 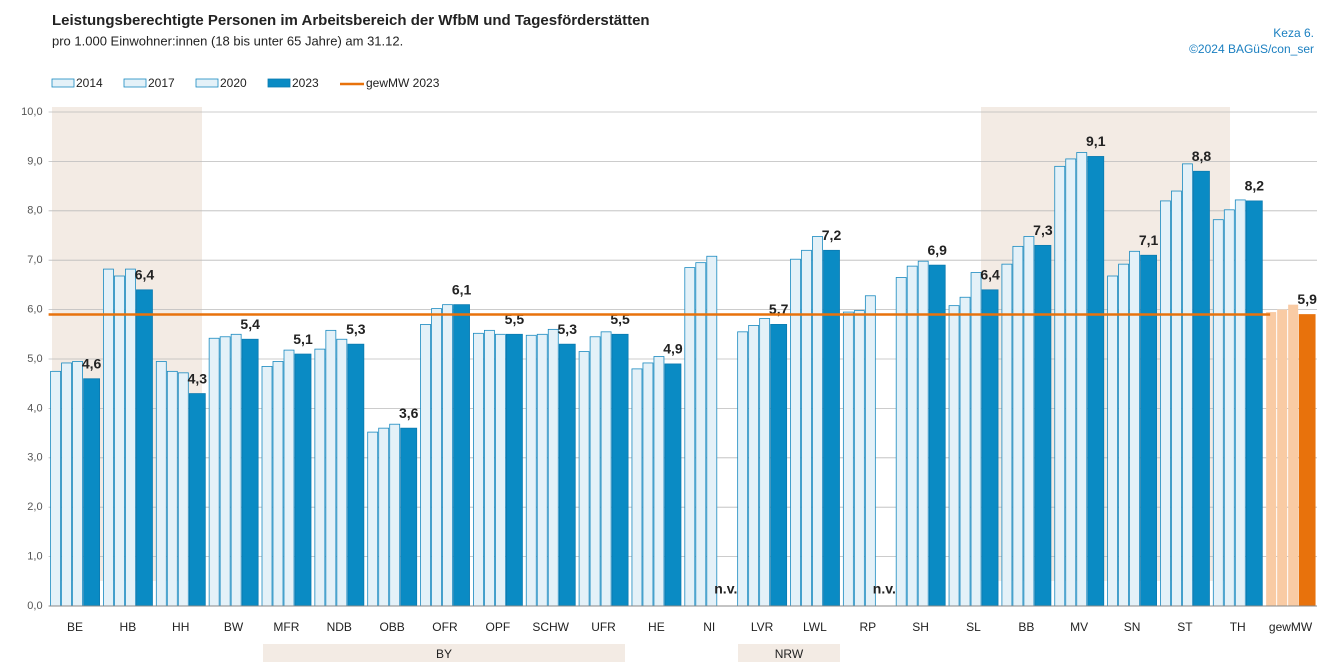 What do you see at coordinates (234, 627) in the screenshot?
I see `x-tick-label: BW` at bounding box center [234, 627].